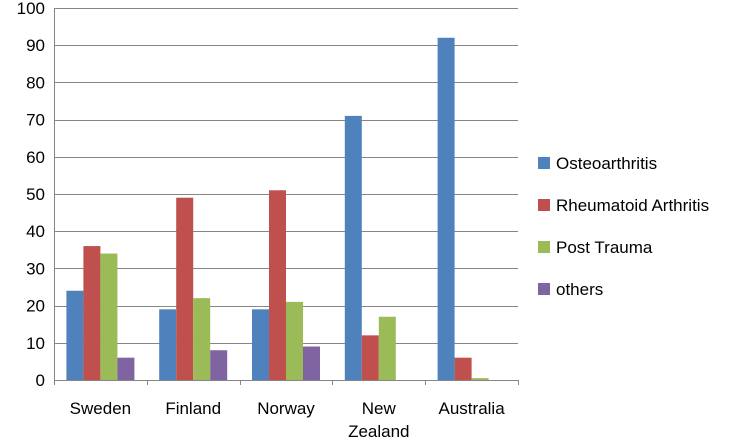  Describe the element at coordinates (472, 408) in the screenshot. I see `x-category-label: Australia` at that location.